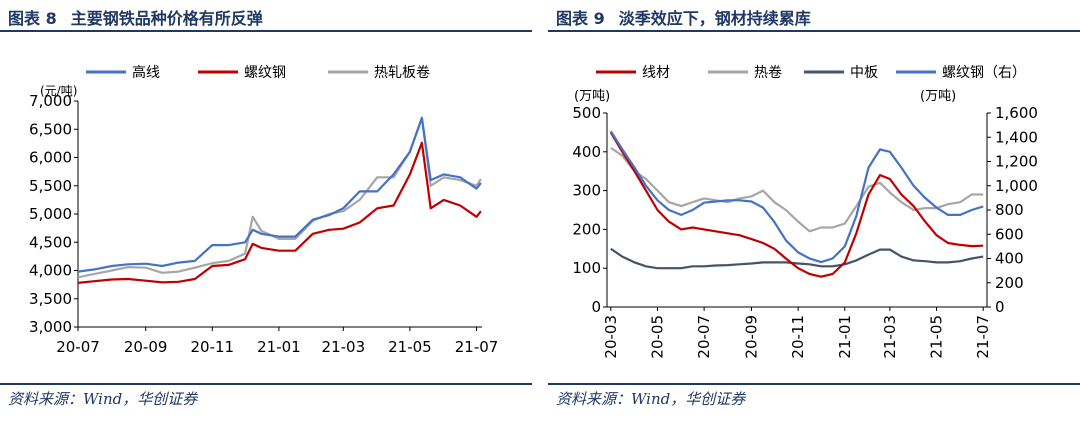 This screenshot has height=422, width=1080. Describe the element at coordinates (797, 189) in the screenshot. I see `series-line-热卷` at that location.